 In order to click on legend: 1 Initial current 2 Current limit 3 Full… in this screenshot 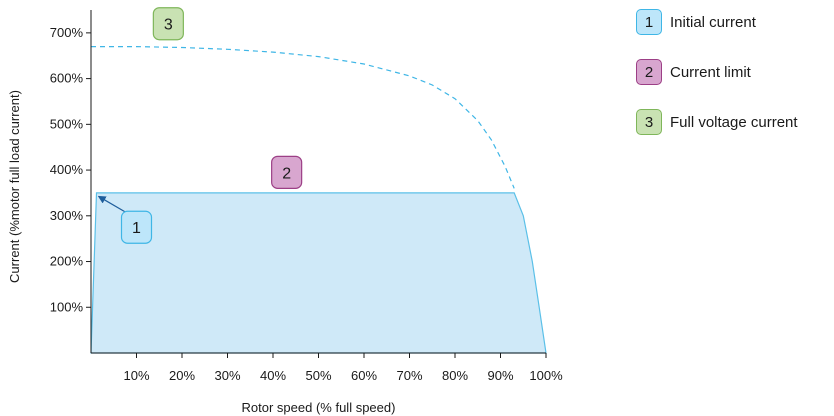, I will do `click(717, 83)`.